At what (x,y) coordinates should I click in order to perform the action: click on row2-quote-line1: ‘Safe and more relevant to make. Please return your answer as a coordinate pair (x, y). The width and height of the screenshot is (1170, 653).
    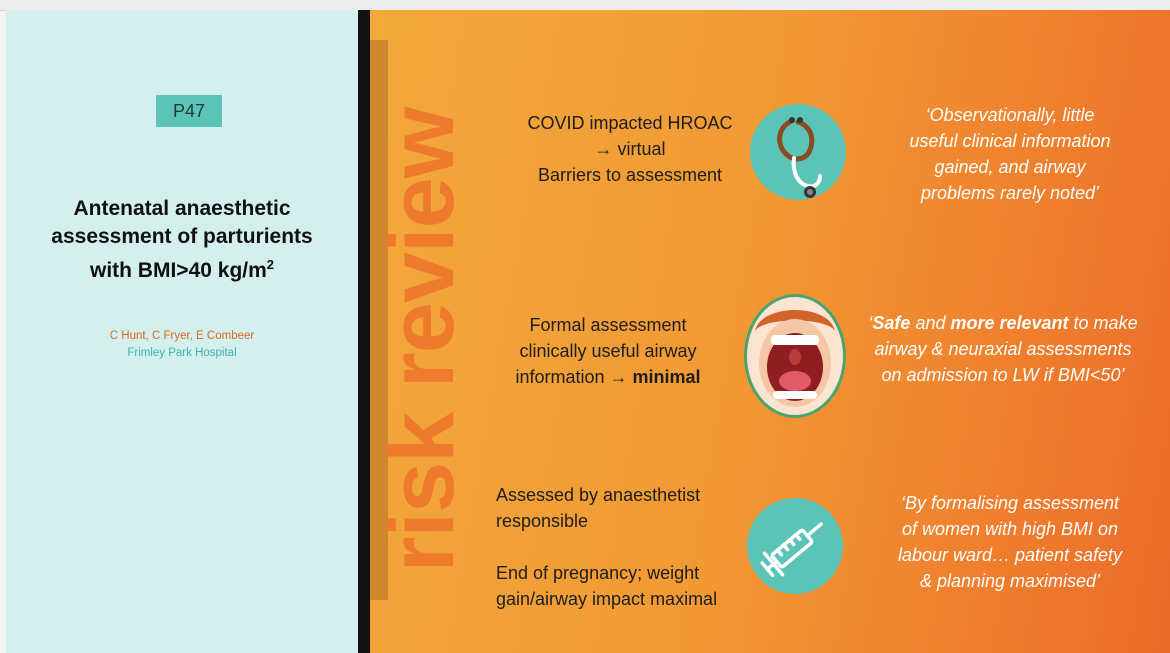
    Looking at the image, I should click on (1003, 323).